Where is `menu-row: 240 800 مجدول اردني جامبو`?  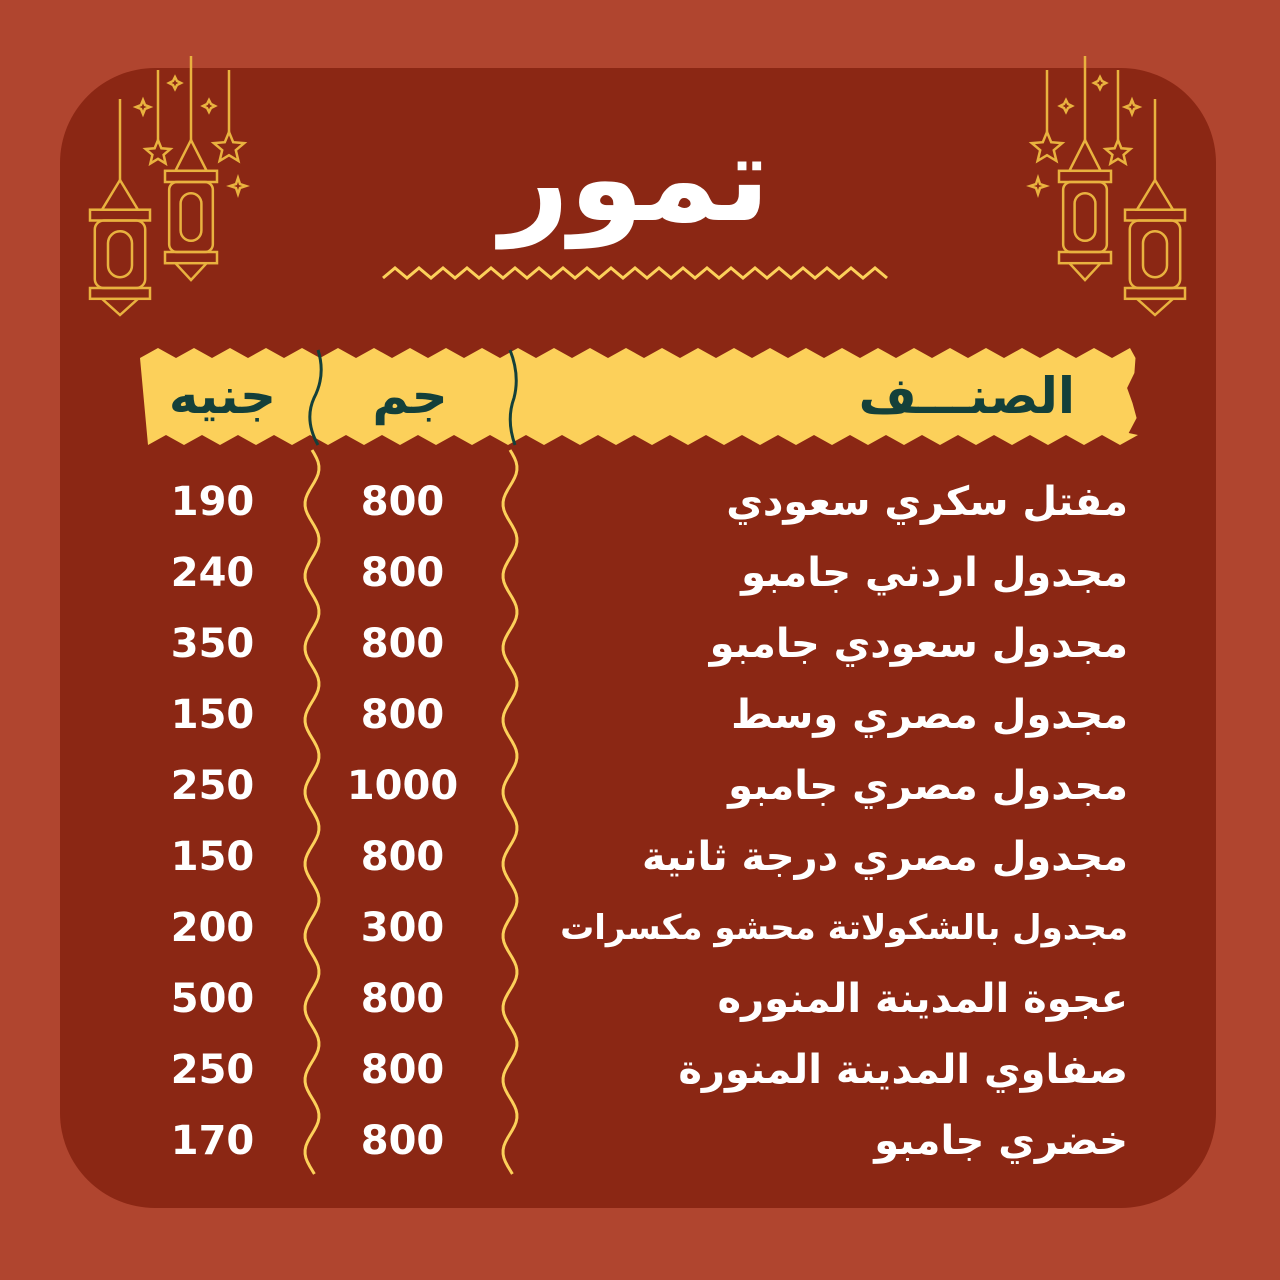
menu-row: 240 800 مجدول اردني جامبو is located at coordinates (640, 573).